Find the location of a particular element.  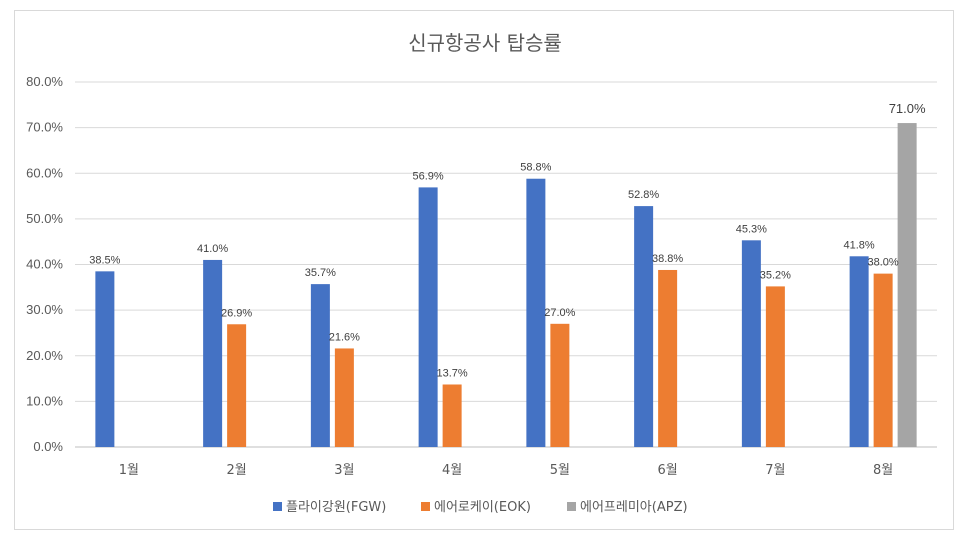

chart-title: 신규항공사 탑승률 is located at coordinates (485, 43).